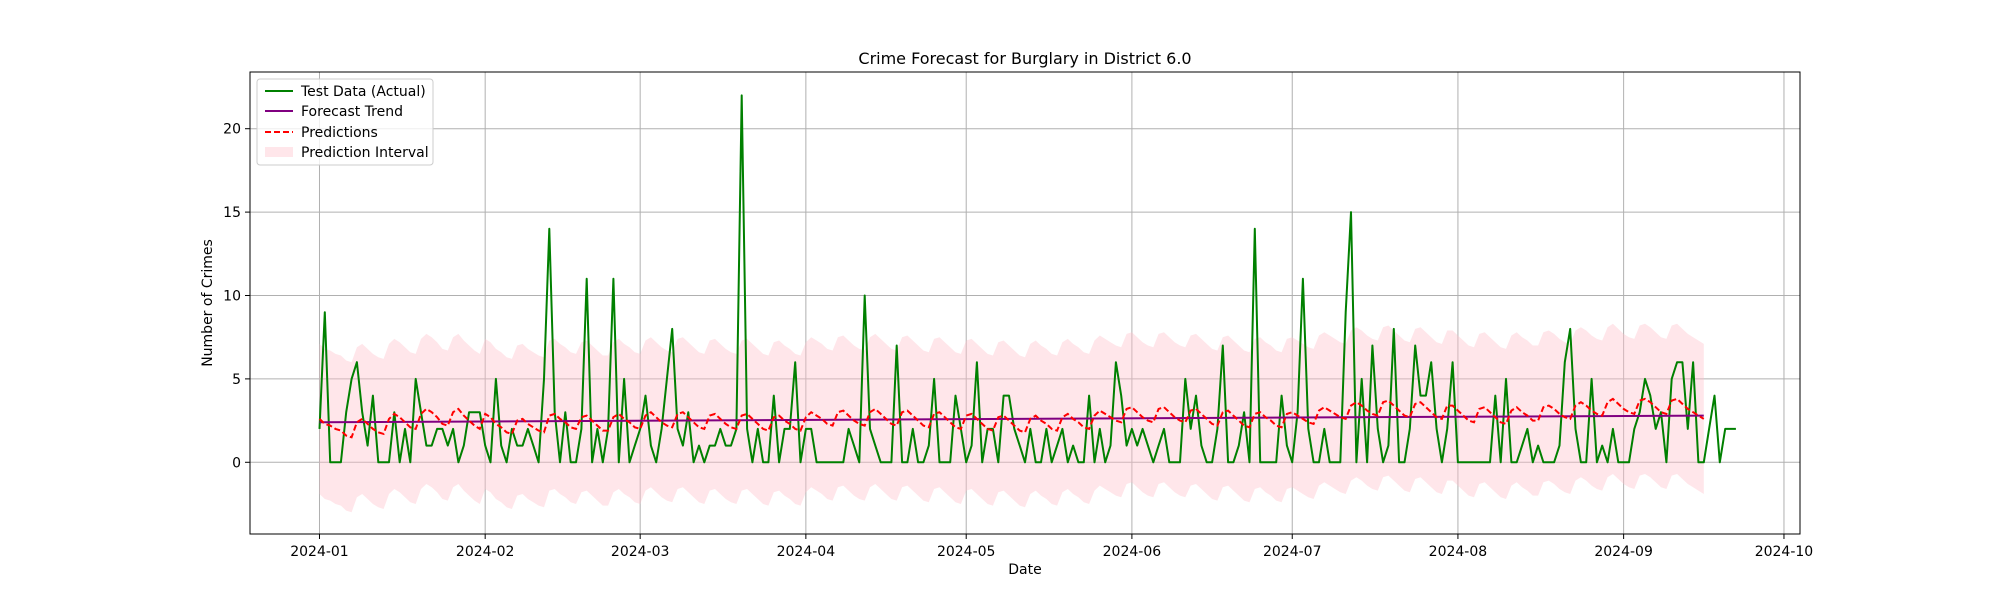 This screenshot has width=2000, height=600. I want to click on predictions-line, so click(1011, 418).